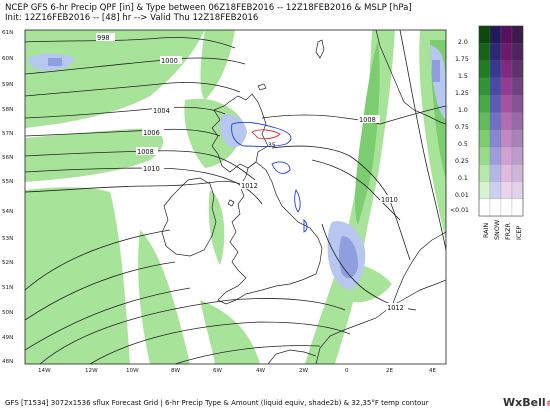 The image size is (550, 412). Describe the element at coordinates (390, 371) in the screenshot. I see `lon-label: 2E` at that location.